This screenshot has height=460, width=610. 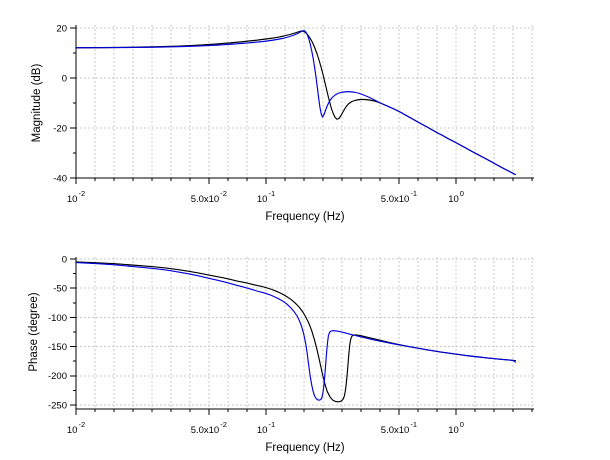 What do you see at coordinates (57, 318) in the screenshot?
I see `y-tick-label: -100` at bounding box center [57, 318].